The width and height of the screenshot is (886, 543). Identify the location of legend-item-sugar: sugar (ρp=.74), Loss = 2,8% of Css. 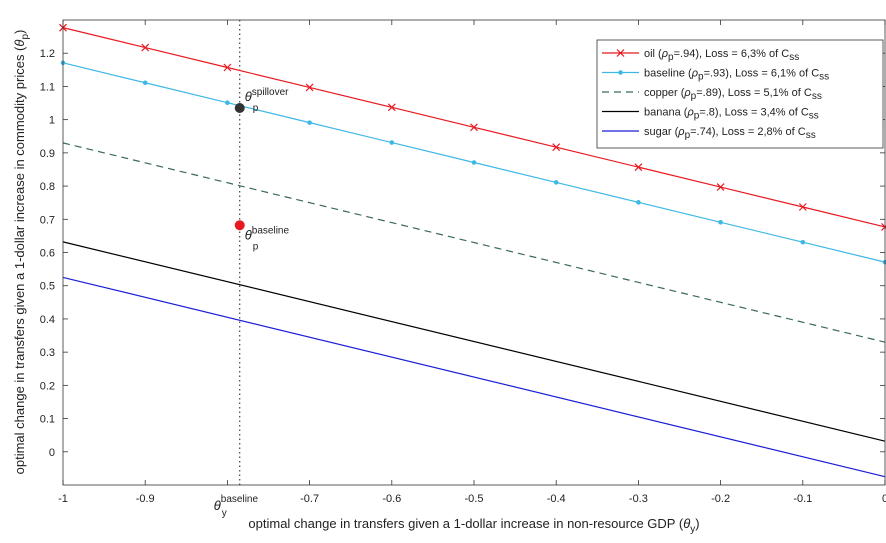
(709, 133).